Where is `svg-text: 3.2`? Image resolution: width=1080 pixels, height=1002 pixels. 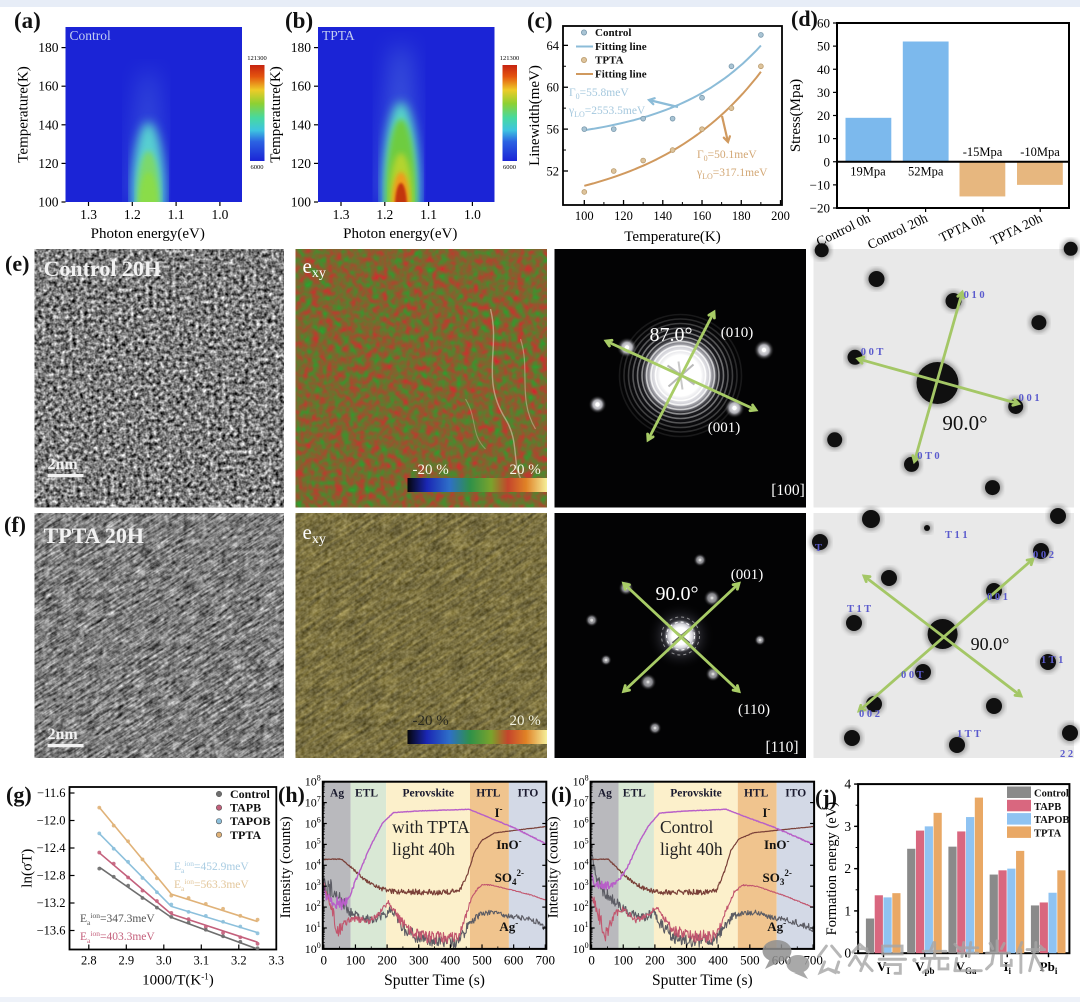
svg-text: 3.2 is located at coordinates (239, 961).